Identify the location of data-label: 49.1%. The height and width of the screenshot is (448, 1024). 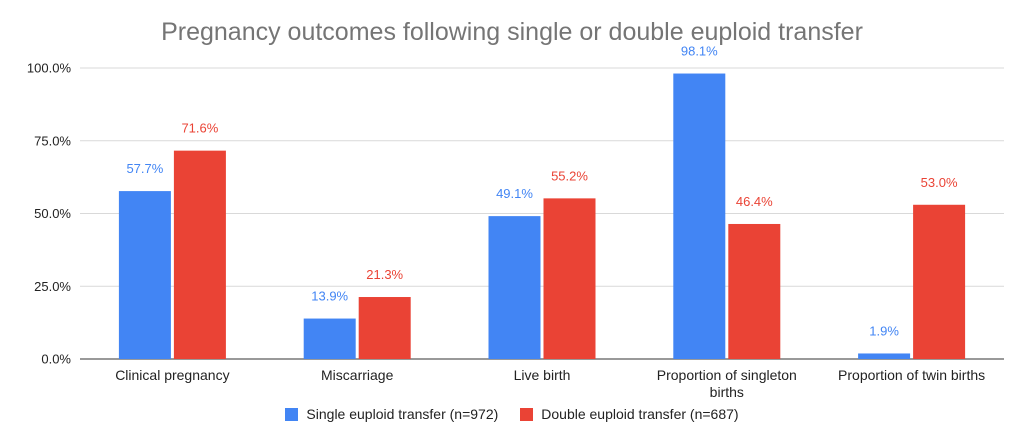
(514, 193).